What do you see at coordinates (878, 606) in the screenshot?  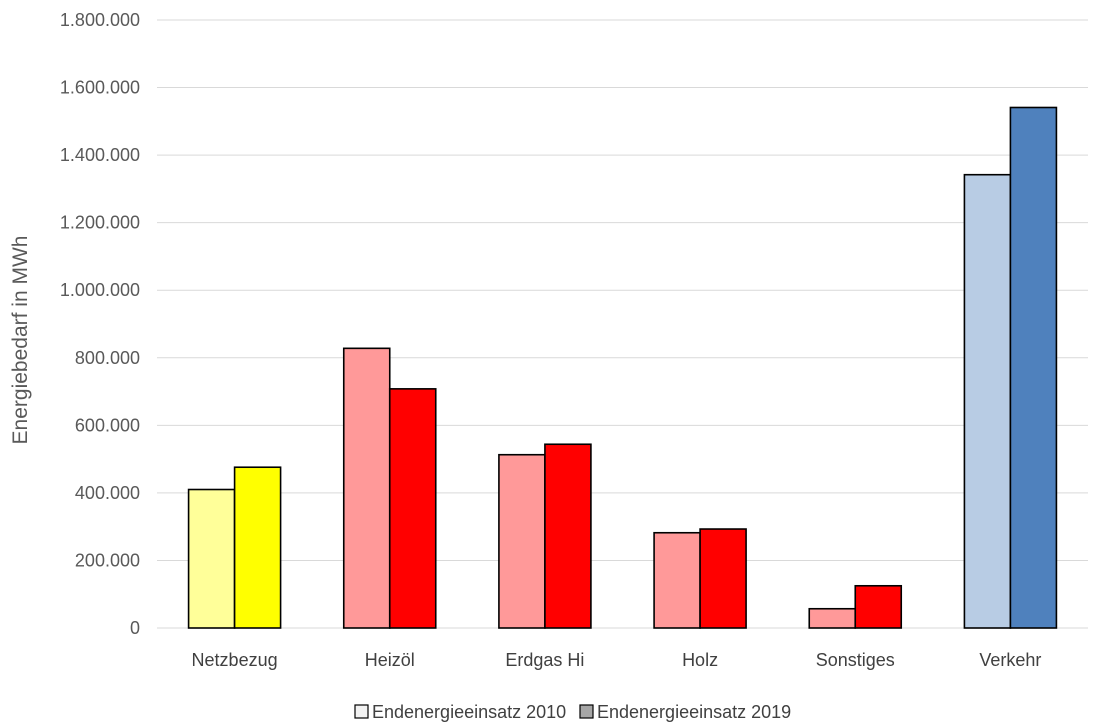 I see `bar-sonstiges-2019` at bounding box center [878, 606].